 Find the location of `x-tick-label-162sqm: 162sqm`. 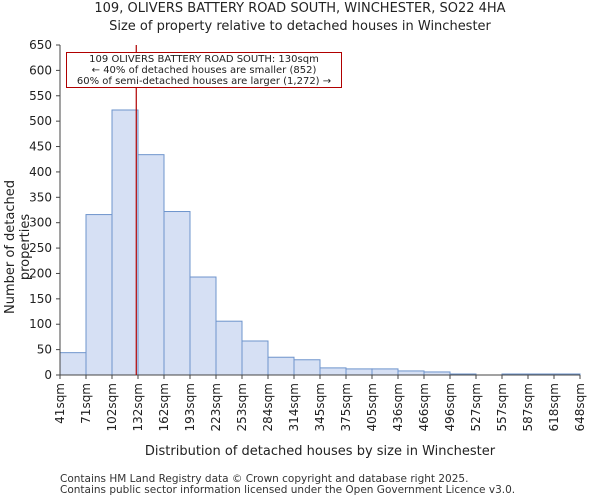

x-tick-label-162sqm: 162sqm is located at coordinates (164, 407).